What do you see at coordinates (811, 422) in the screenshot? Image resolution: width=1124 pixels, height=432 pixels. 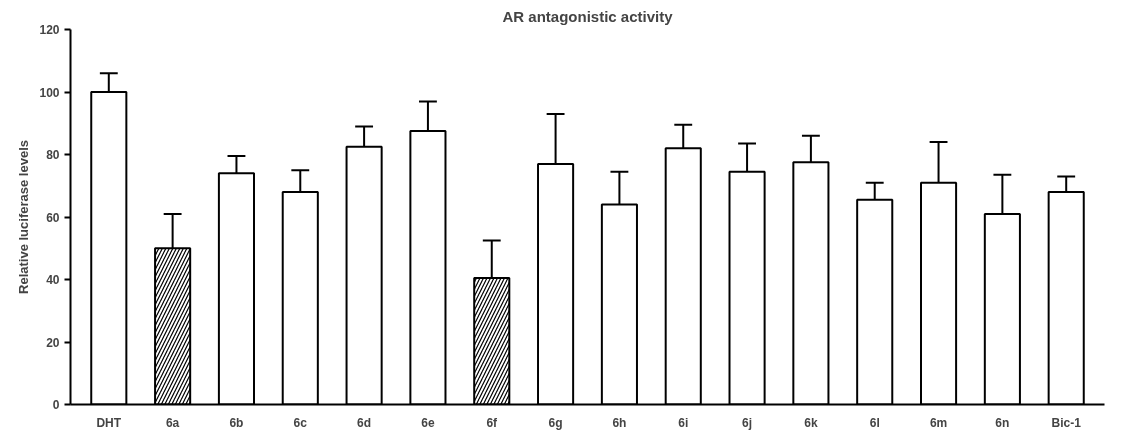 I see `x-tick-label: 6k` at bounding box center [811, 422].